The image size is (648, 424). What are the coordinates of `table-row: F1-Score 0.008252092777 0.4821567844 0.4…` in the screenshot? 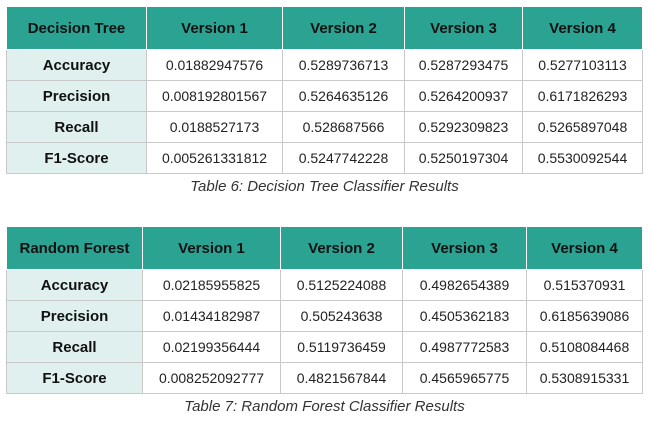 It's located at (324, 378).